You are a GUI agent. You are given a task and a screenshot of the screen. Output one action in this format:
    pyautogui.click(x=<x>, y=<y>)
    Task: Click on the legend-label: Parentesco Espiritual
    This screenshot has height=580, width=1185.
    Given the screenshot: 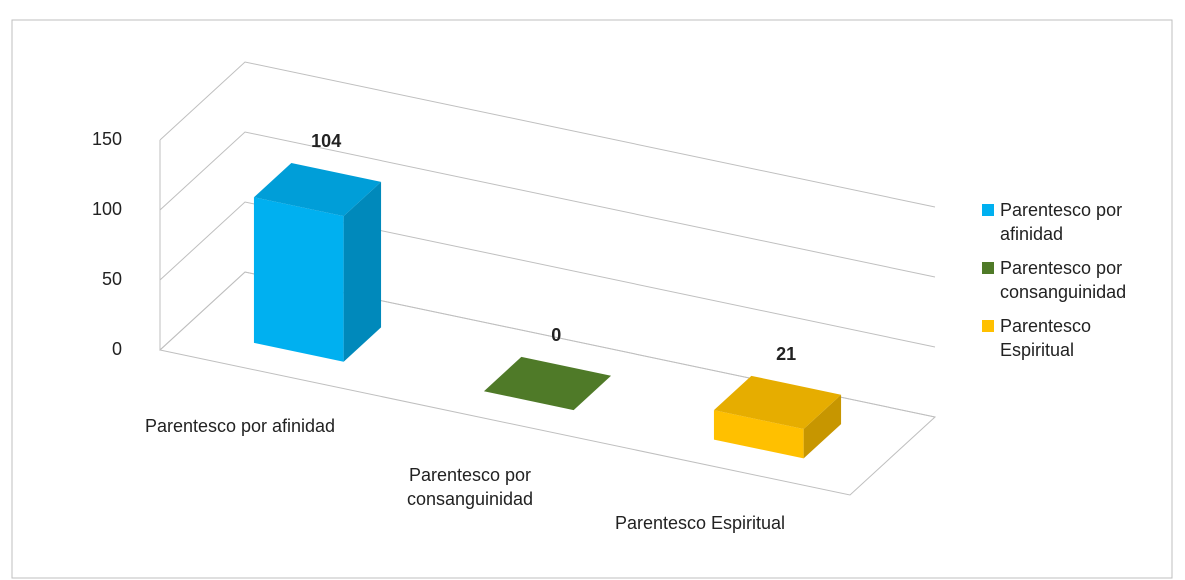 What is the action you would take?
    pyautogui.click(x=1046, y=338)
    